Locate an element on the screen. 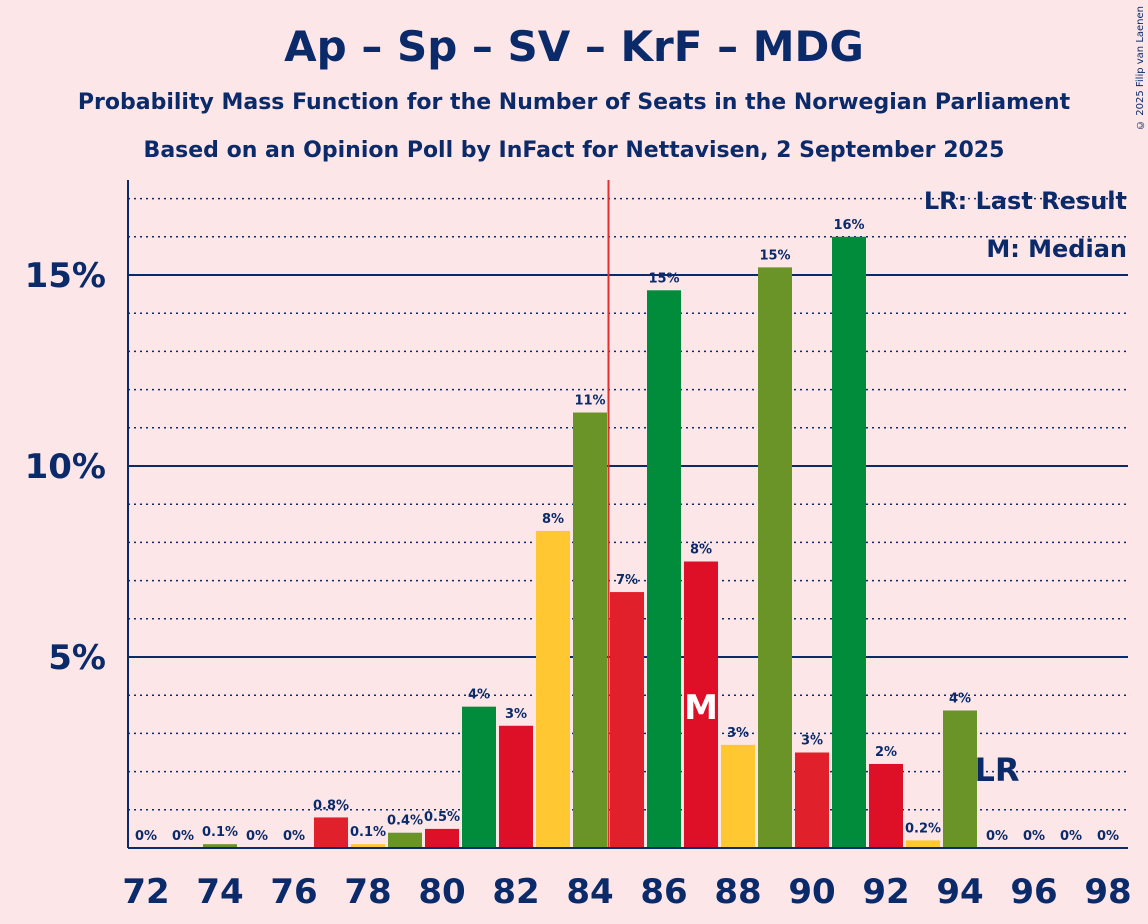 This screenshot has height=924, width=1148. data-label-seat-92: 2% is located at coordinates (886, 752).